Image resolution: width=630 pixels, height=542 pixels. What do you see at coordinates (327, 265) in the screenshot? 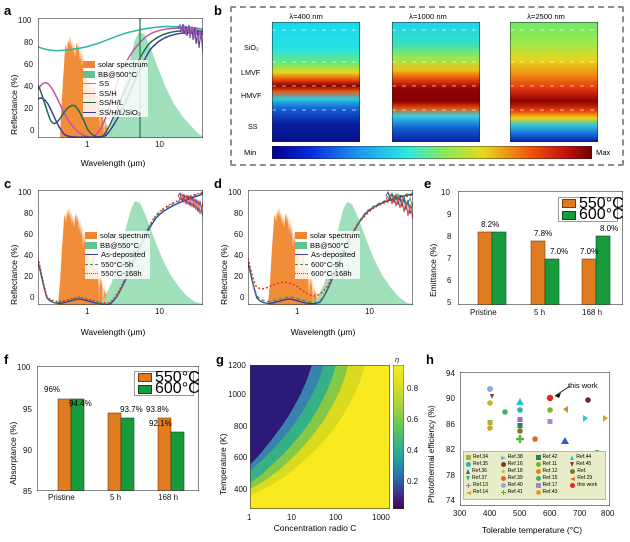
I see `legend-item: 600°C-5h` at bounding box center [327, 265].